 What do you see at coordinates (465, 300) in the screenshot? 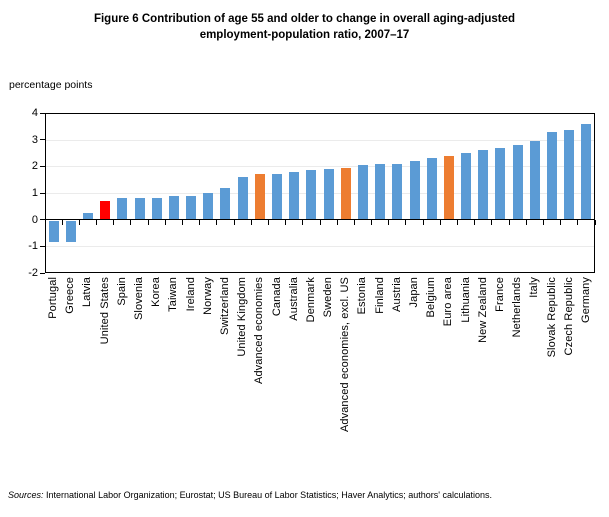
I see `x-label-text-lithuania: Lithuania` at bounding box center [465, 300].